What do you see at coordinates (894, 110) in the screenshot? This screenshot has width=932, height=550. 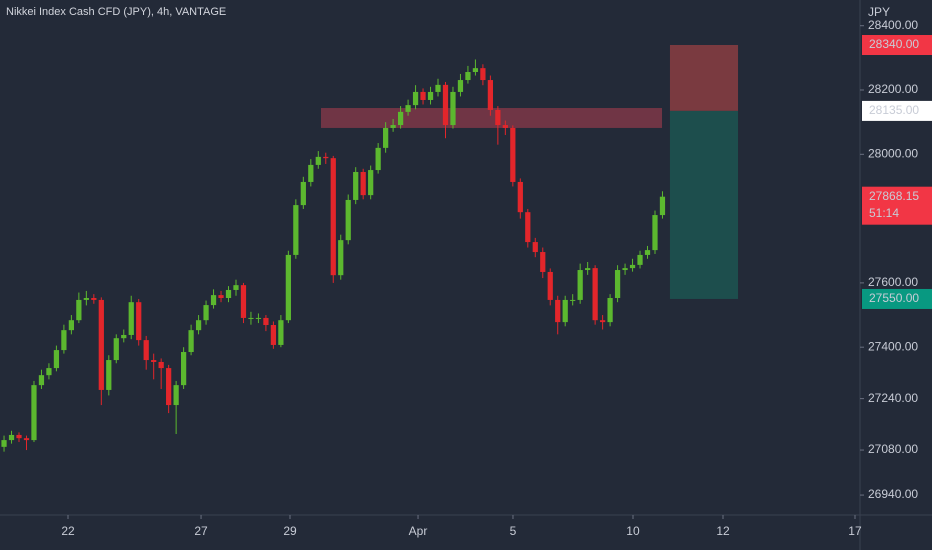 I see `price-label: 28135.00` at bounding box center [894, 110].